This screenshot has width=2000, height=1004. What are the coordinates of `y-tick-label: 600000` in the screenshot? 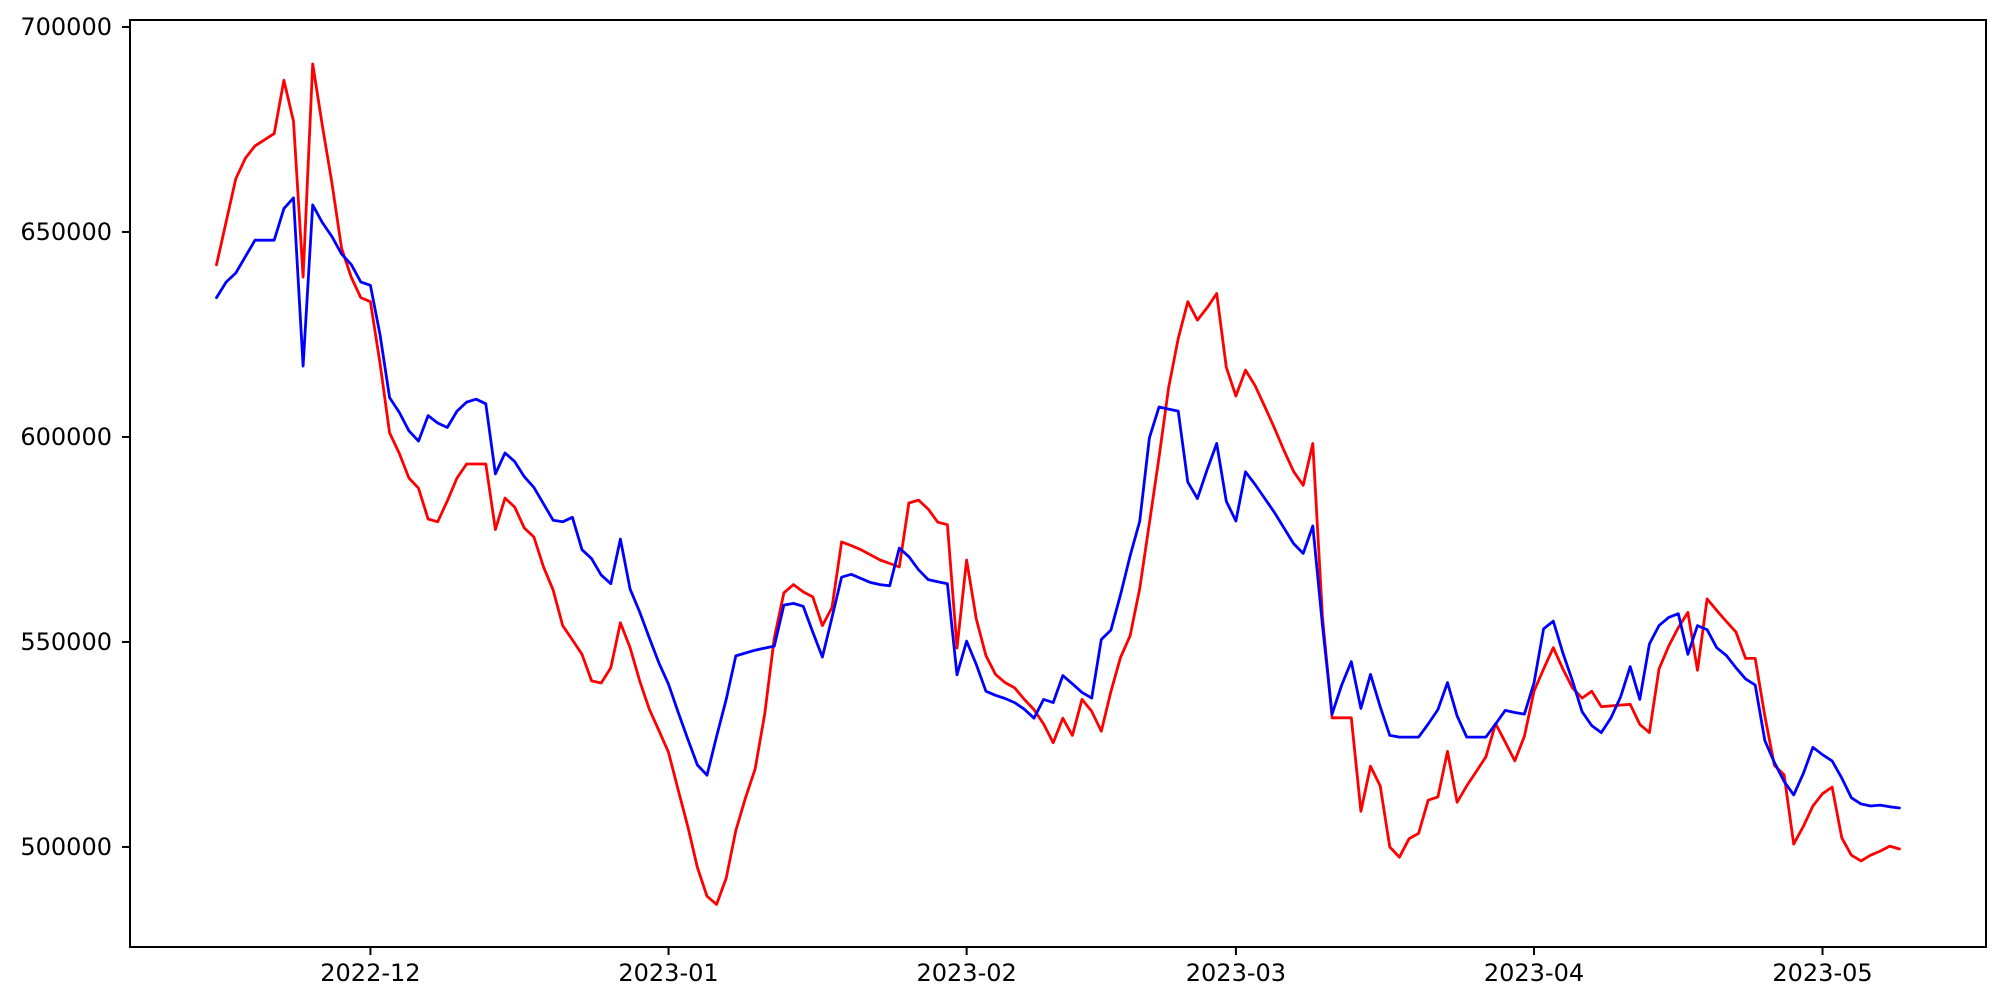 It's located at (66, 437).